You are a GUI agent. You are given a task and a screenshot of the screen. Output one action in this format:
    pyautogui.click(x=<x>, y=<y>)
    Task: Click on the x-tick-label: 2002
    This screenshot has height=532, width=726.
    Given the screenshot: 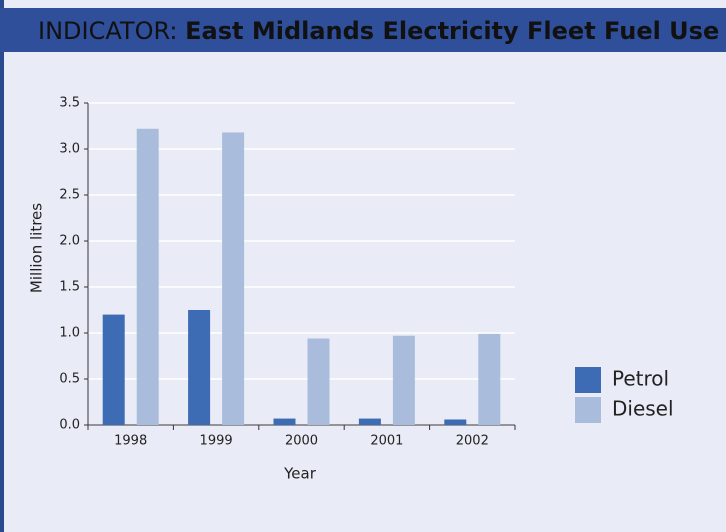 What is the action you would take?
    pyautogui.click(x=472, y=441)
    